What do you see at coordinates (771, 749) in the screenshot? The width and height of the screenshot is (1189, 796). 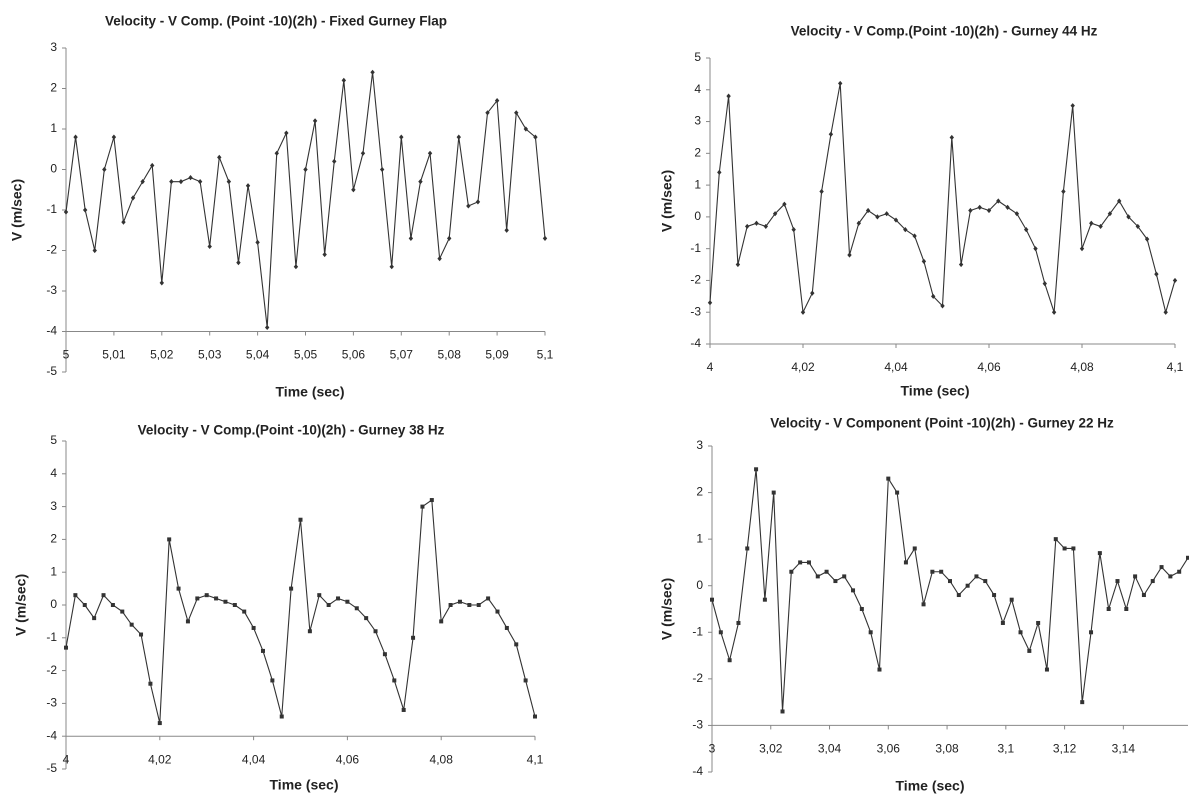 I see `x-tick-label: 3,02` at bounding box center [771, 749].